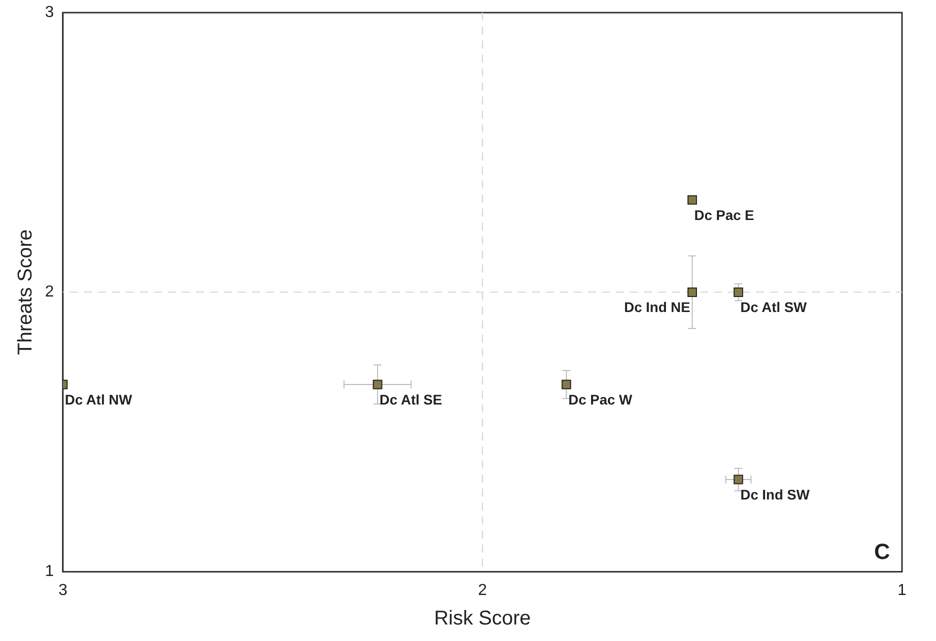 The height and width of the screenshot is (641, 936). What do you see at coordinates (49, 571) in the screenshot?
I see `y-tick-label: 1` at bounding box center [49, 571].